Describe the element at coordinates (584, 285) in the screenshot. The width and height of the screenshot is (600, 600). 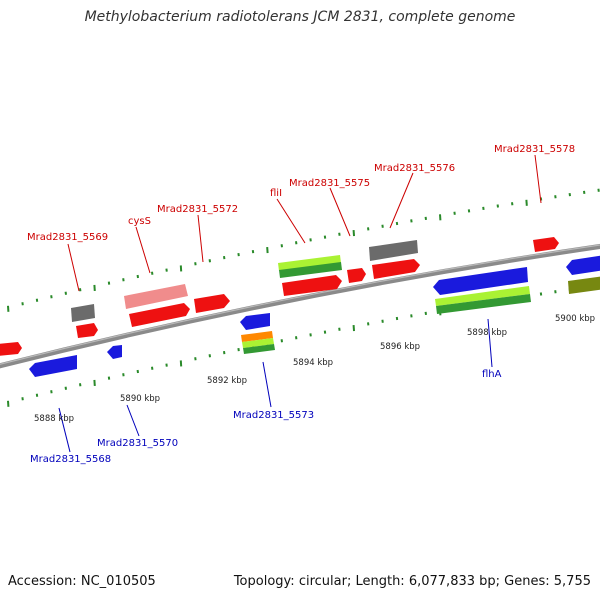
I see `gene-olive` at that location.